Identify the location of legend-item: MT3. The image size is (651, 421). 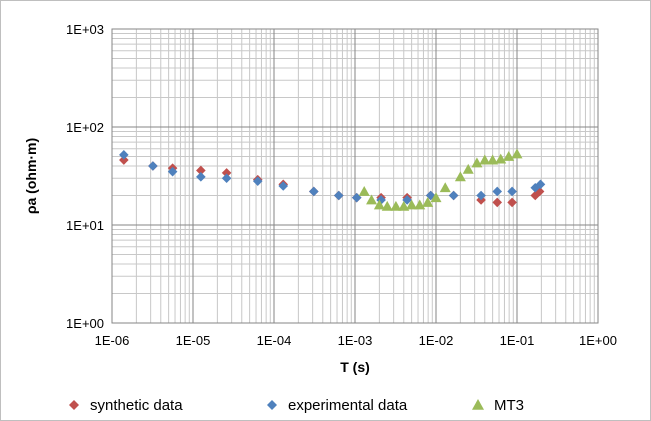
(498, 405).